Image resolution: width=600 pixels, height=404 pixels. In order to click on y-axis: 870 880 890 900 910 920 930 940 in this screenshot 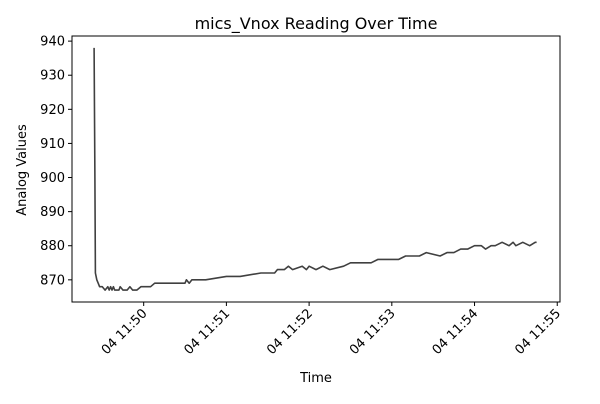, I will do `click(56, 161)`.